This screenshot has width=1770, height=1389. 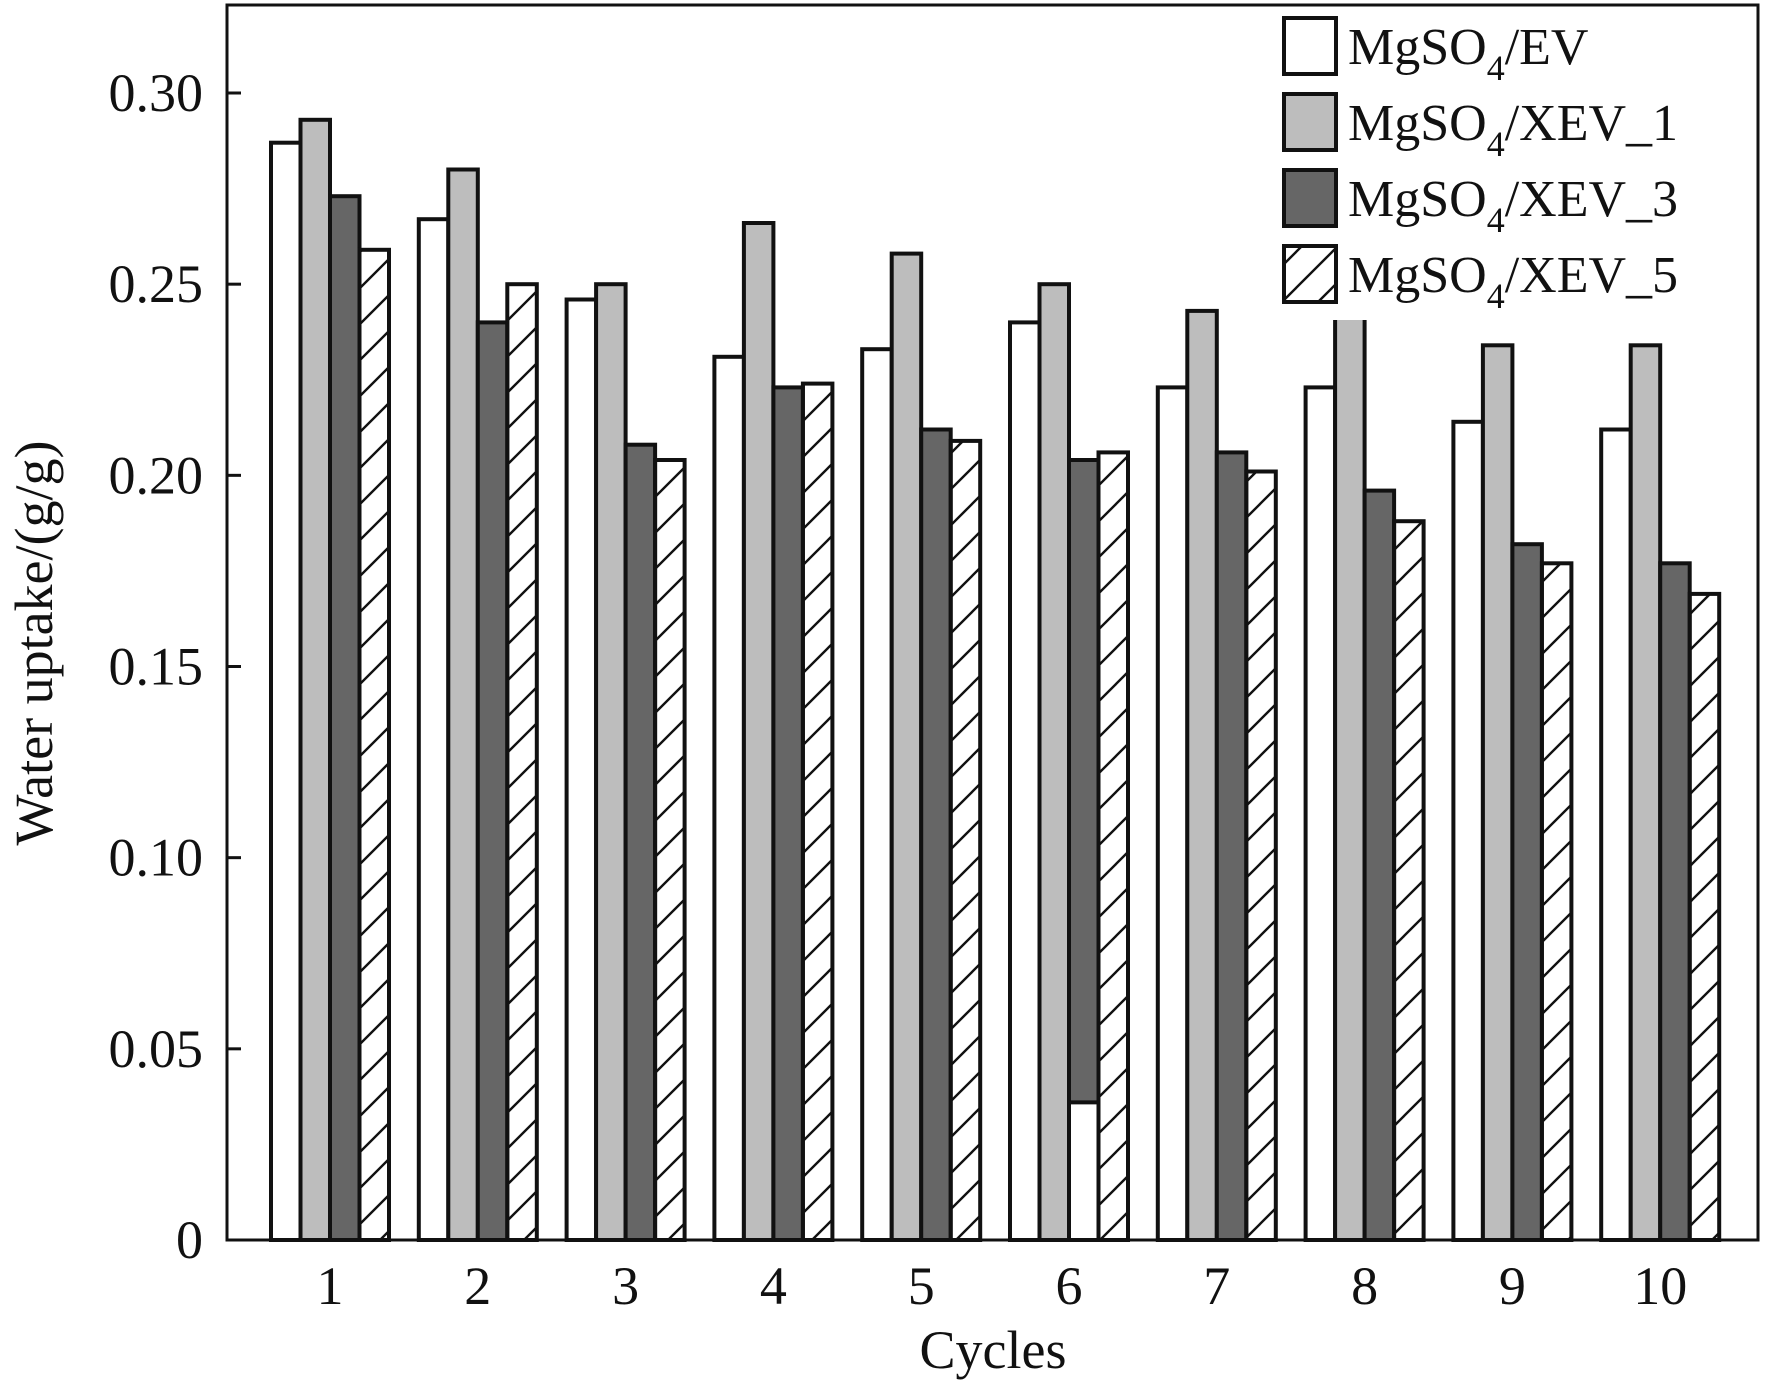 I want to click on x-tick-label: 9, so click(x=1512, y=1286).